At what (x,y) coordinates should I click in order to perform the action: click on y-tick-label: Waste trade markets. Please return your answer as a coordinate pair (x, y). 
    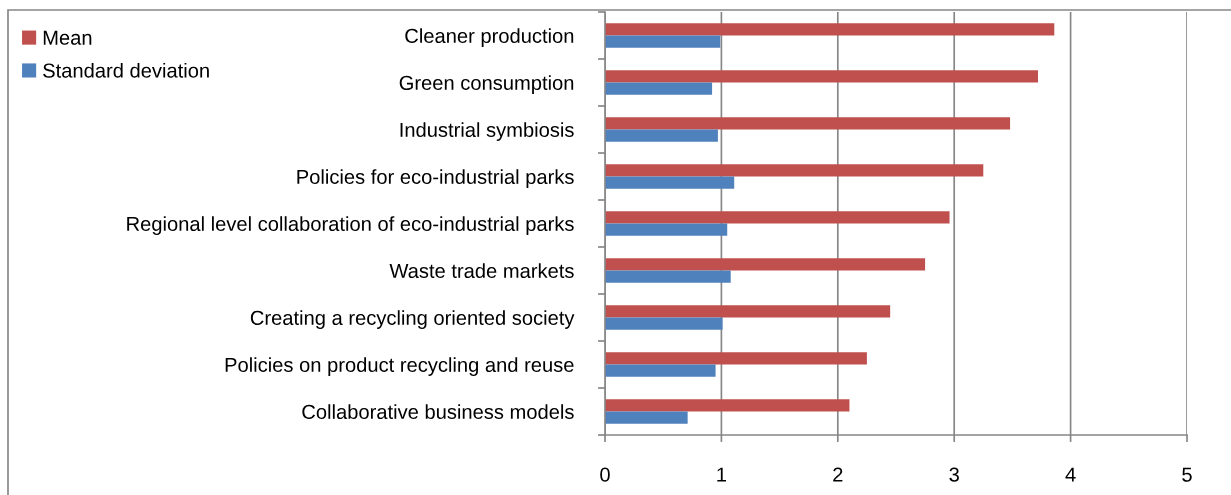
    Looking at the image, I should click on (481, 270).